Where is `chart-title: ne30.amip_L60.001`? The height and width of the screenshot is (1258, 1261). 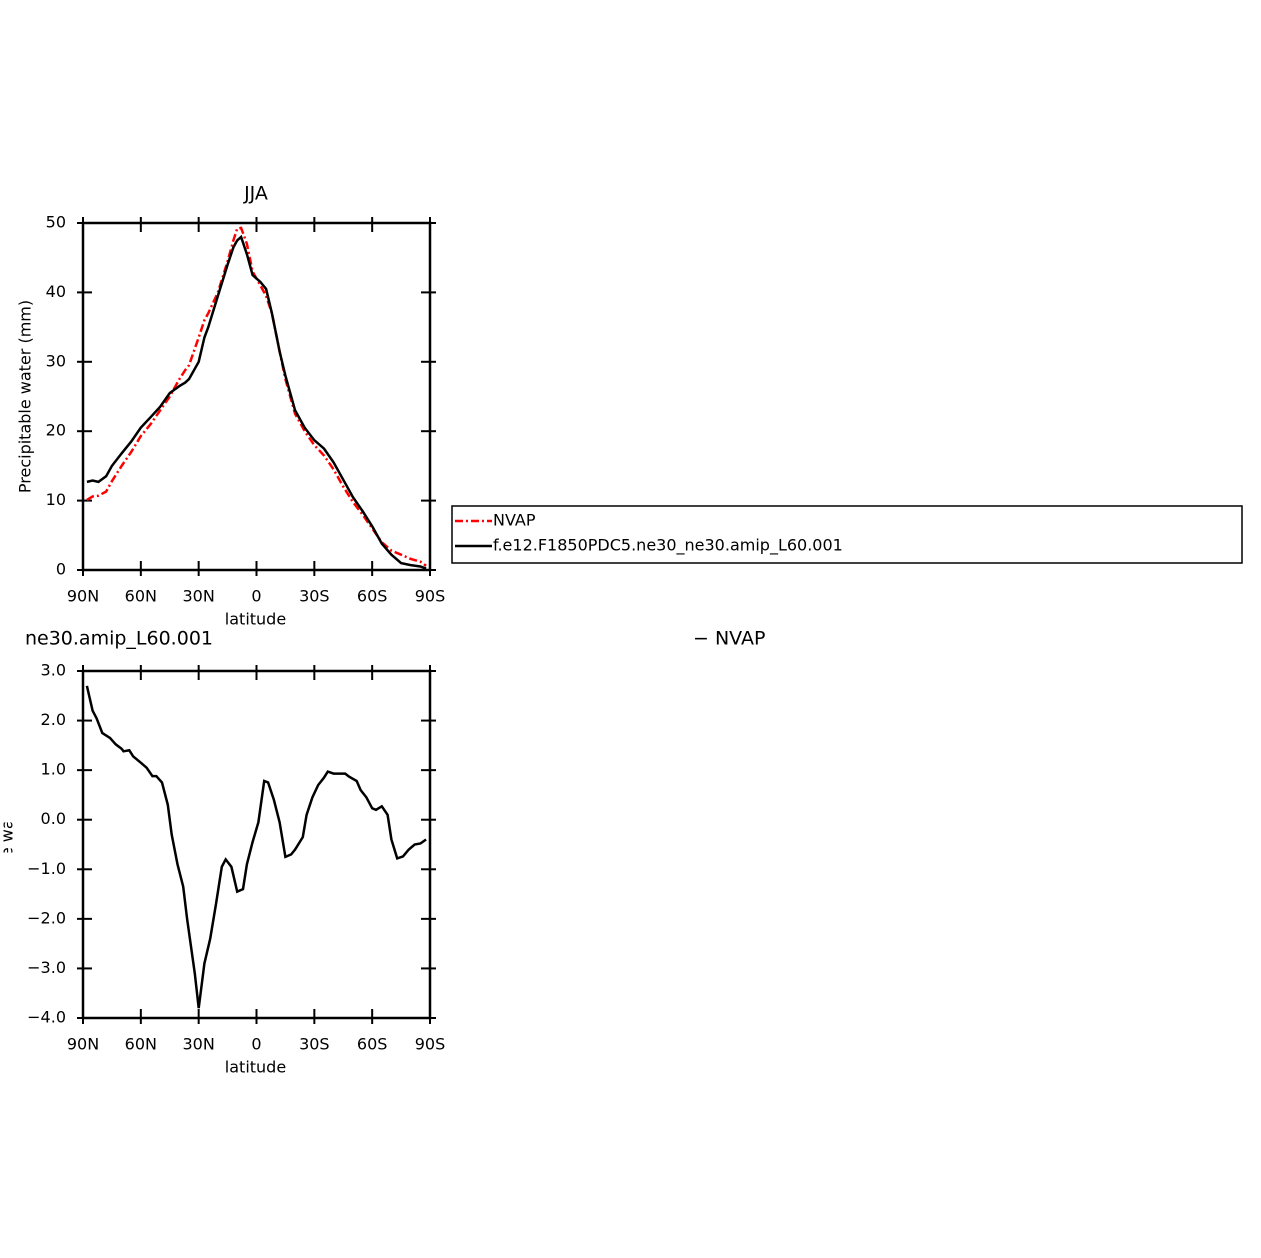
chart-title: ne30.amip_L60.001 is located at coordinates (119, 639).